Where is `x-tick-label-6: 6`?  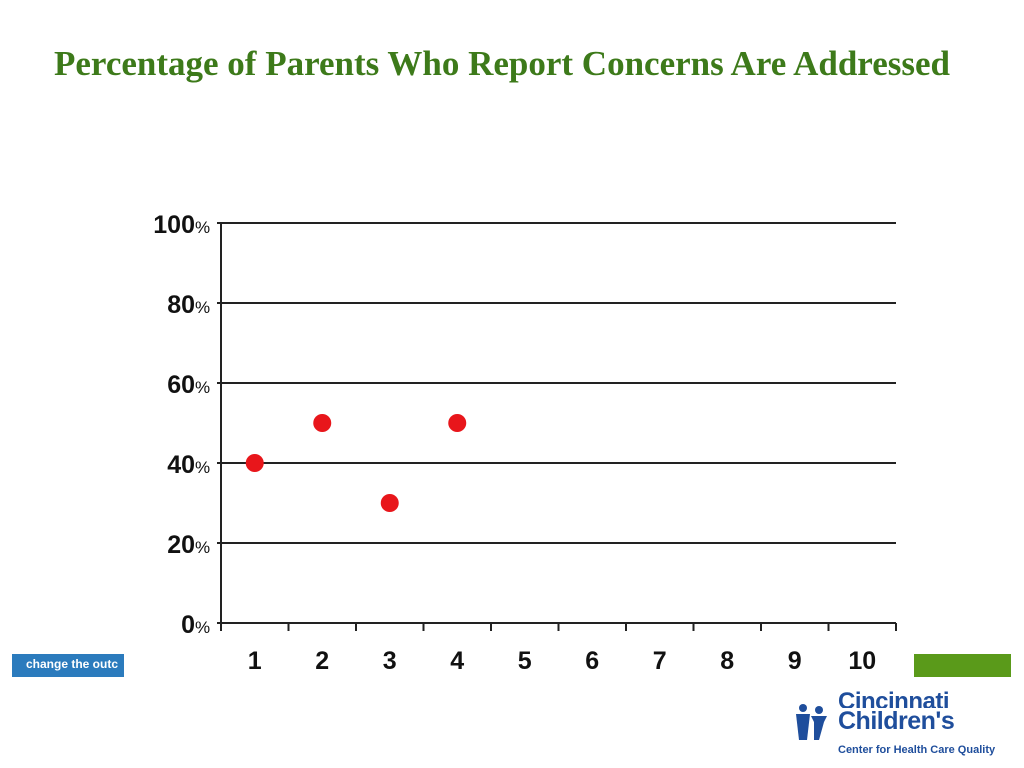 x-tick-label-6: 6 is located at coordinates (592, 661).